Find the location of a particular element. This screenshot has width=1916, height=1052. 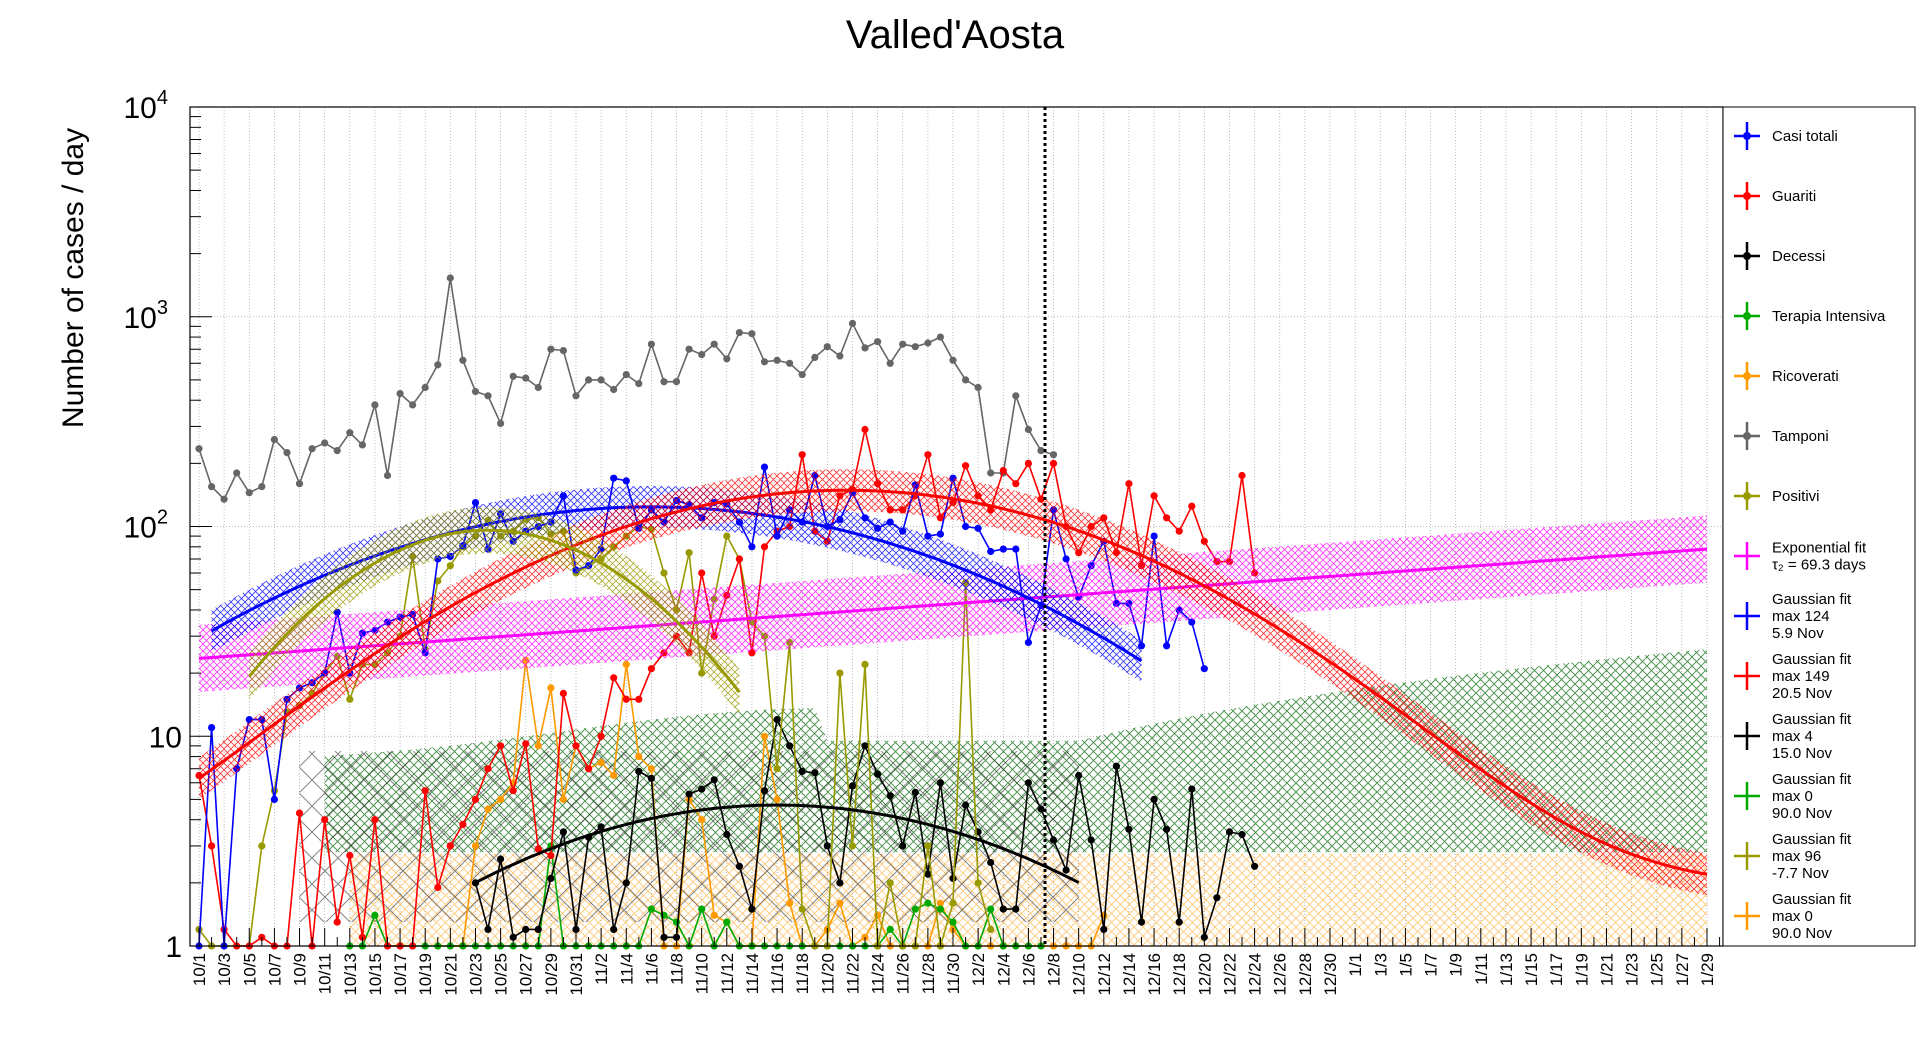

x-tick-label: 11/4 is located at coordinates (626, 969).